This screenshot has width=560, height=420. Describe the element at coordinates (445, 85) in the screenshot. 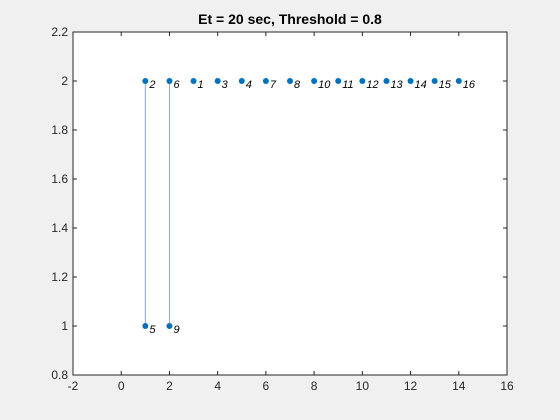

I see `point-label: 15` at that location.